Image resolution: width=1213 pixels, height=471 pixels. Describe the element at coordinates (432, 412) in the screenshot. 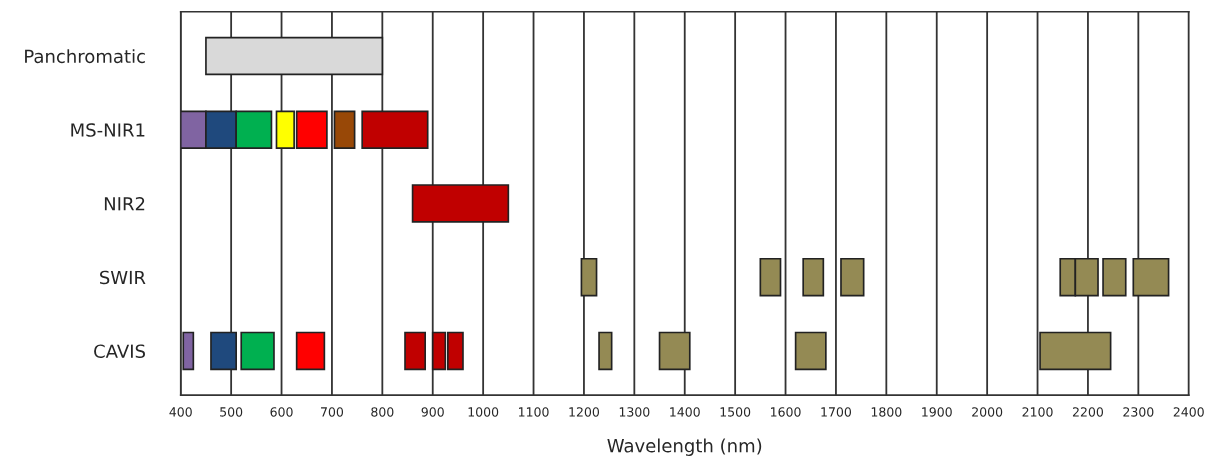

I see `x-tick-label: 900` at that location.